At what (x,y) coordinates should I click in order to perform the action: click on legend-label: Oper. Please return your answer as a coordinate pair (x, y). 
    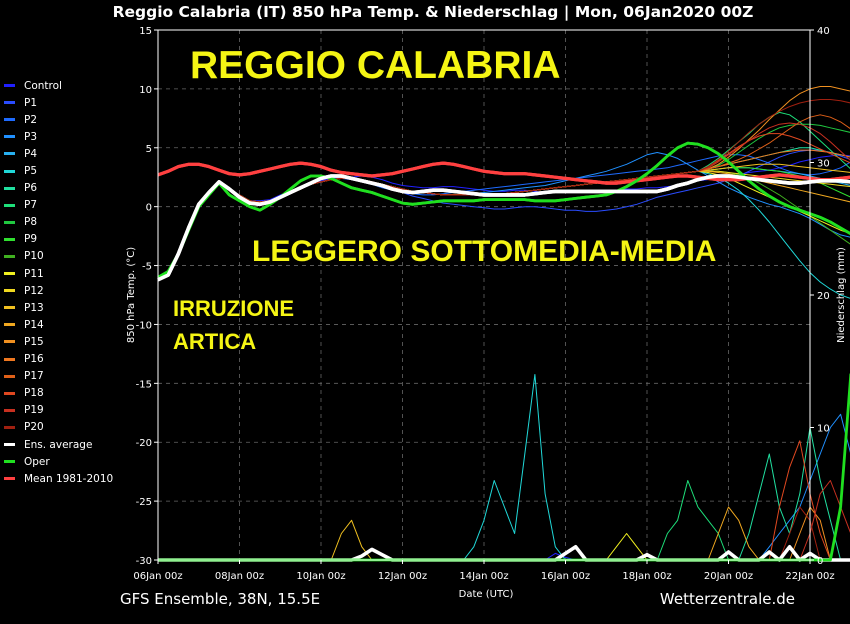
    Looking at the image, I should click on (37, 461).